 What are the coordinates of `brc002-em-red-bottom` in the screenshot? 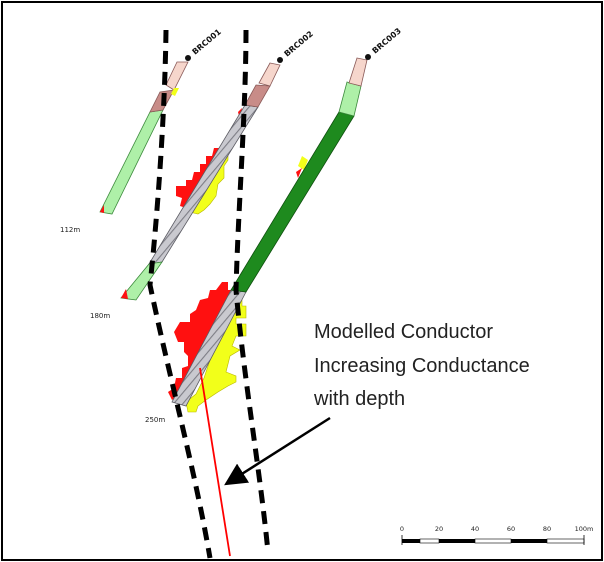 It's located at (124, 294).